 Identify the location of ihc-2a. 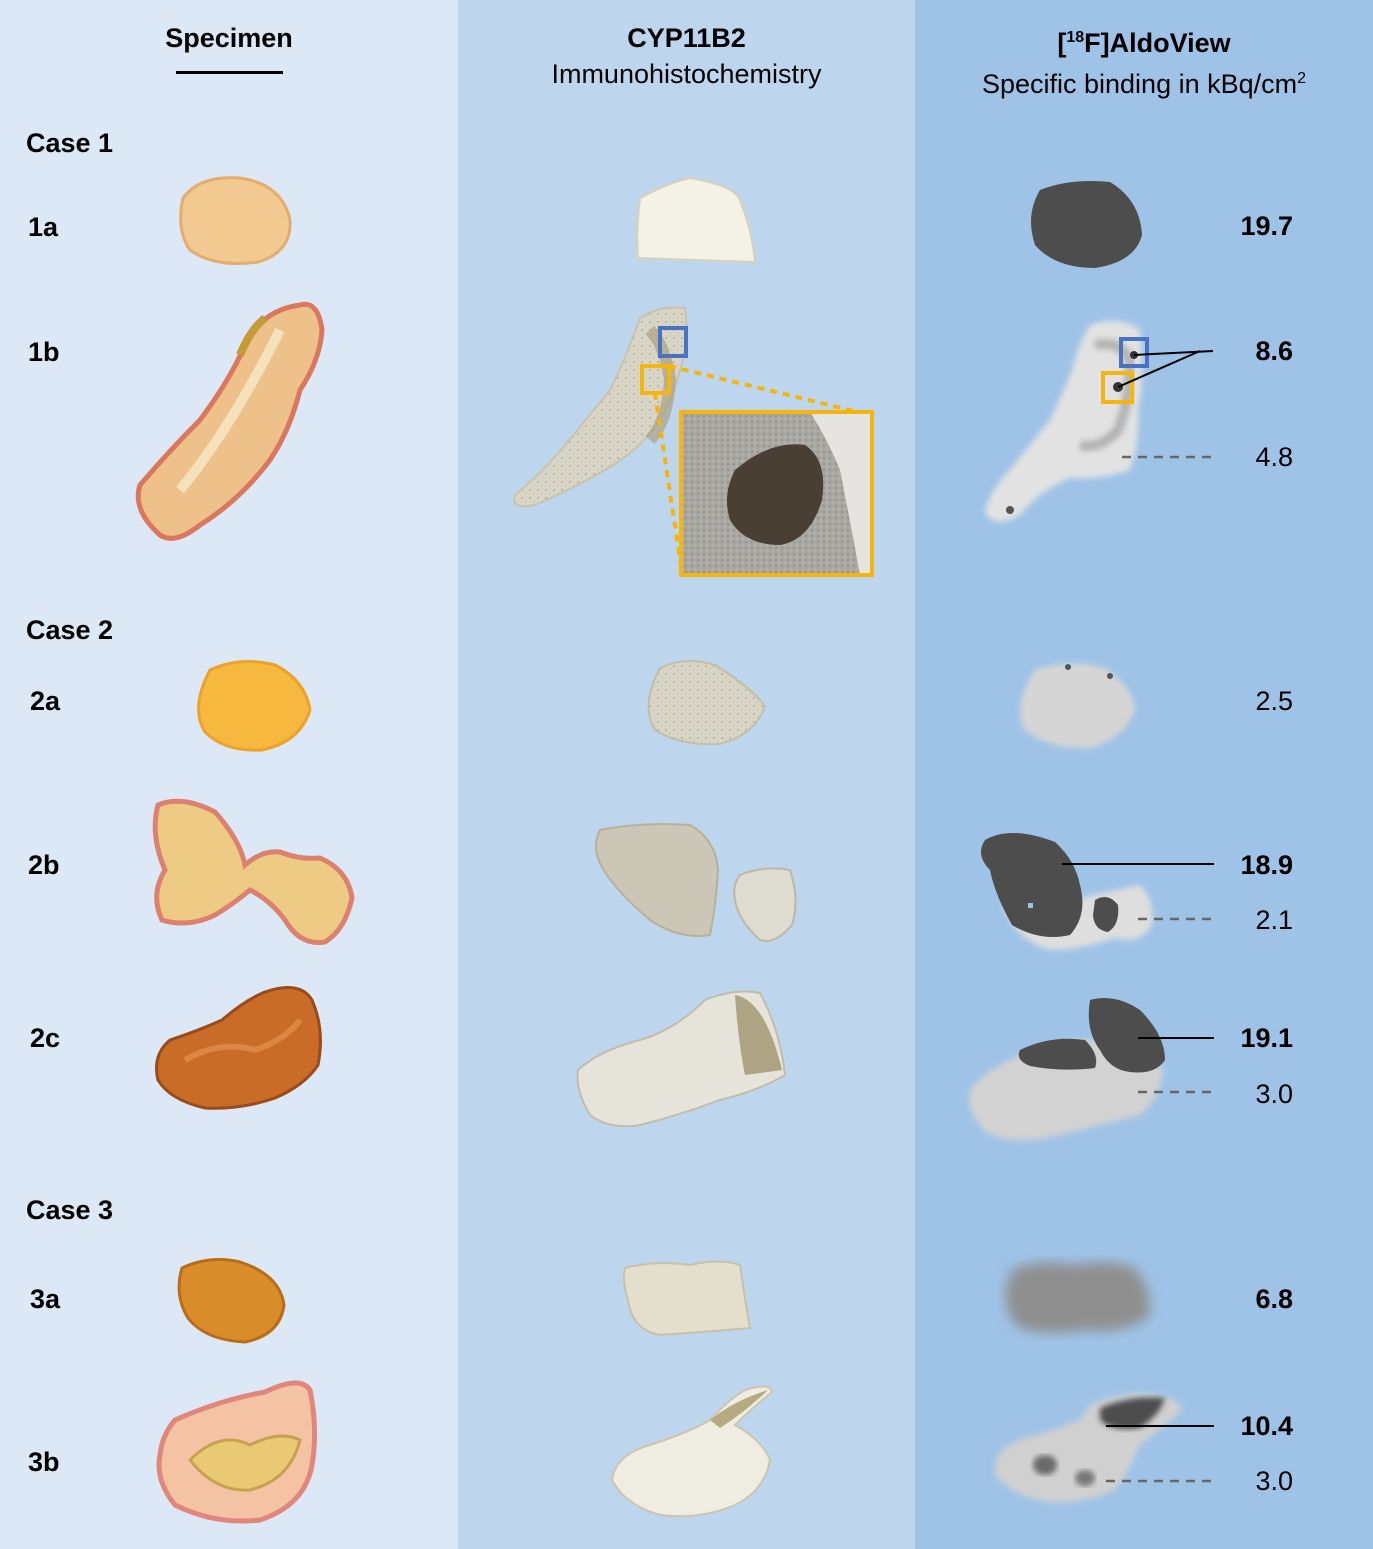
(707, 703).